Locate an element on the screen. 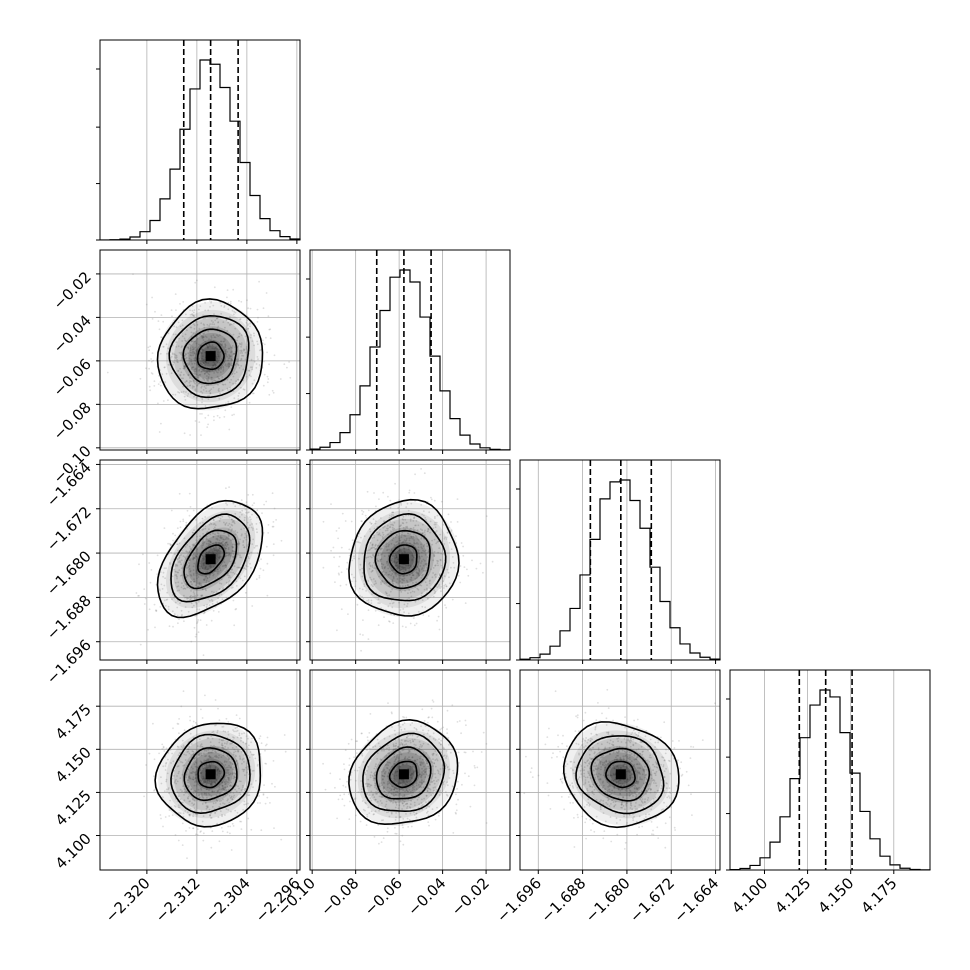  contour-line is located at coordinates (210, 774).